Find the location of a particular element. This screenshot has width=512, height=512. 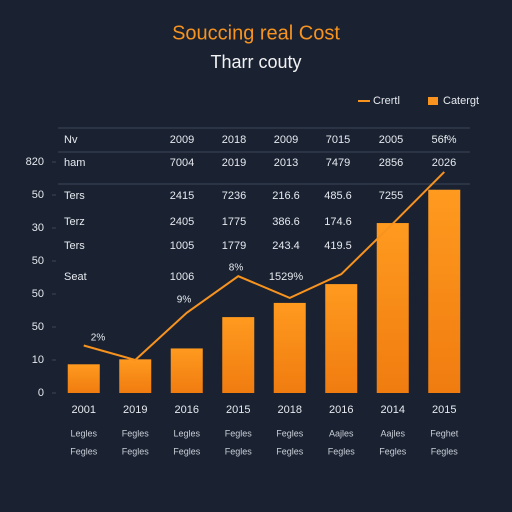

chart-subtitle: Tharr couty is located at coordinates (255, 62).